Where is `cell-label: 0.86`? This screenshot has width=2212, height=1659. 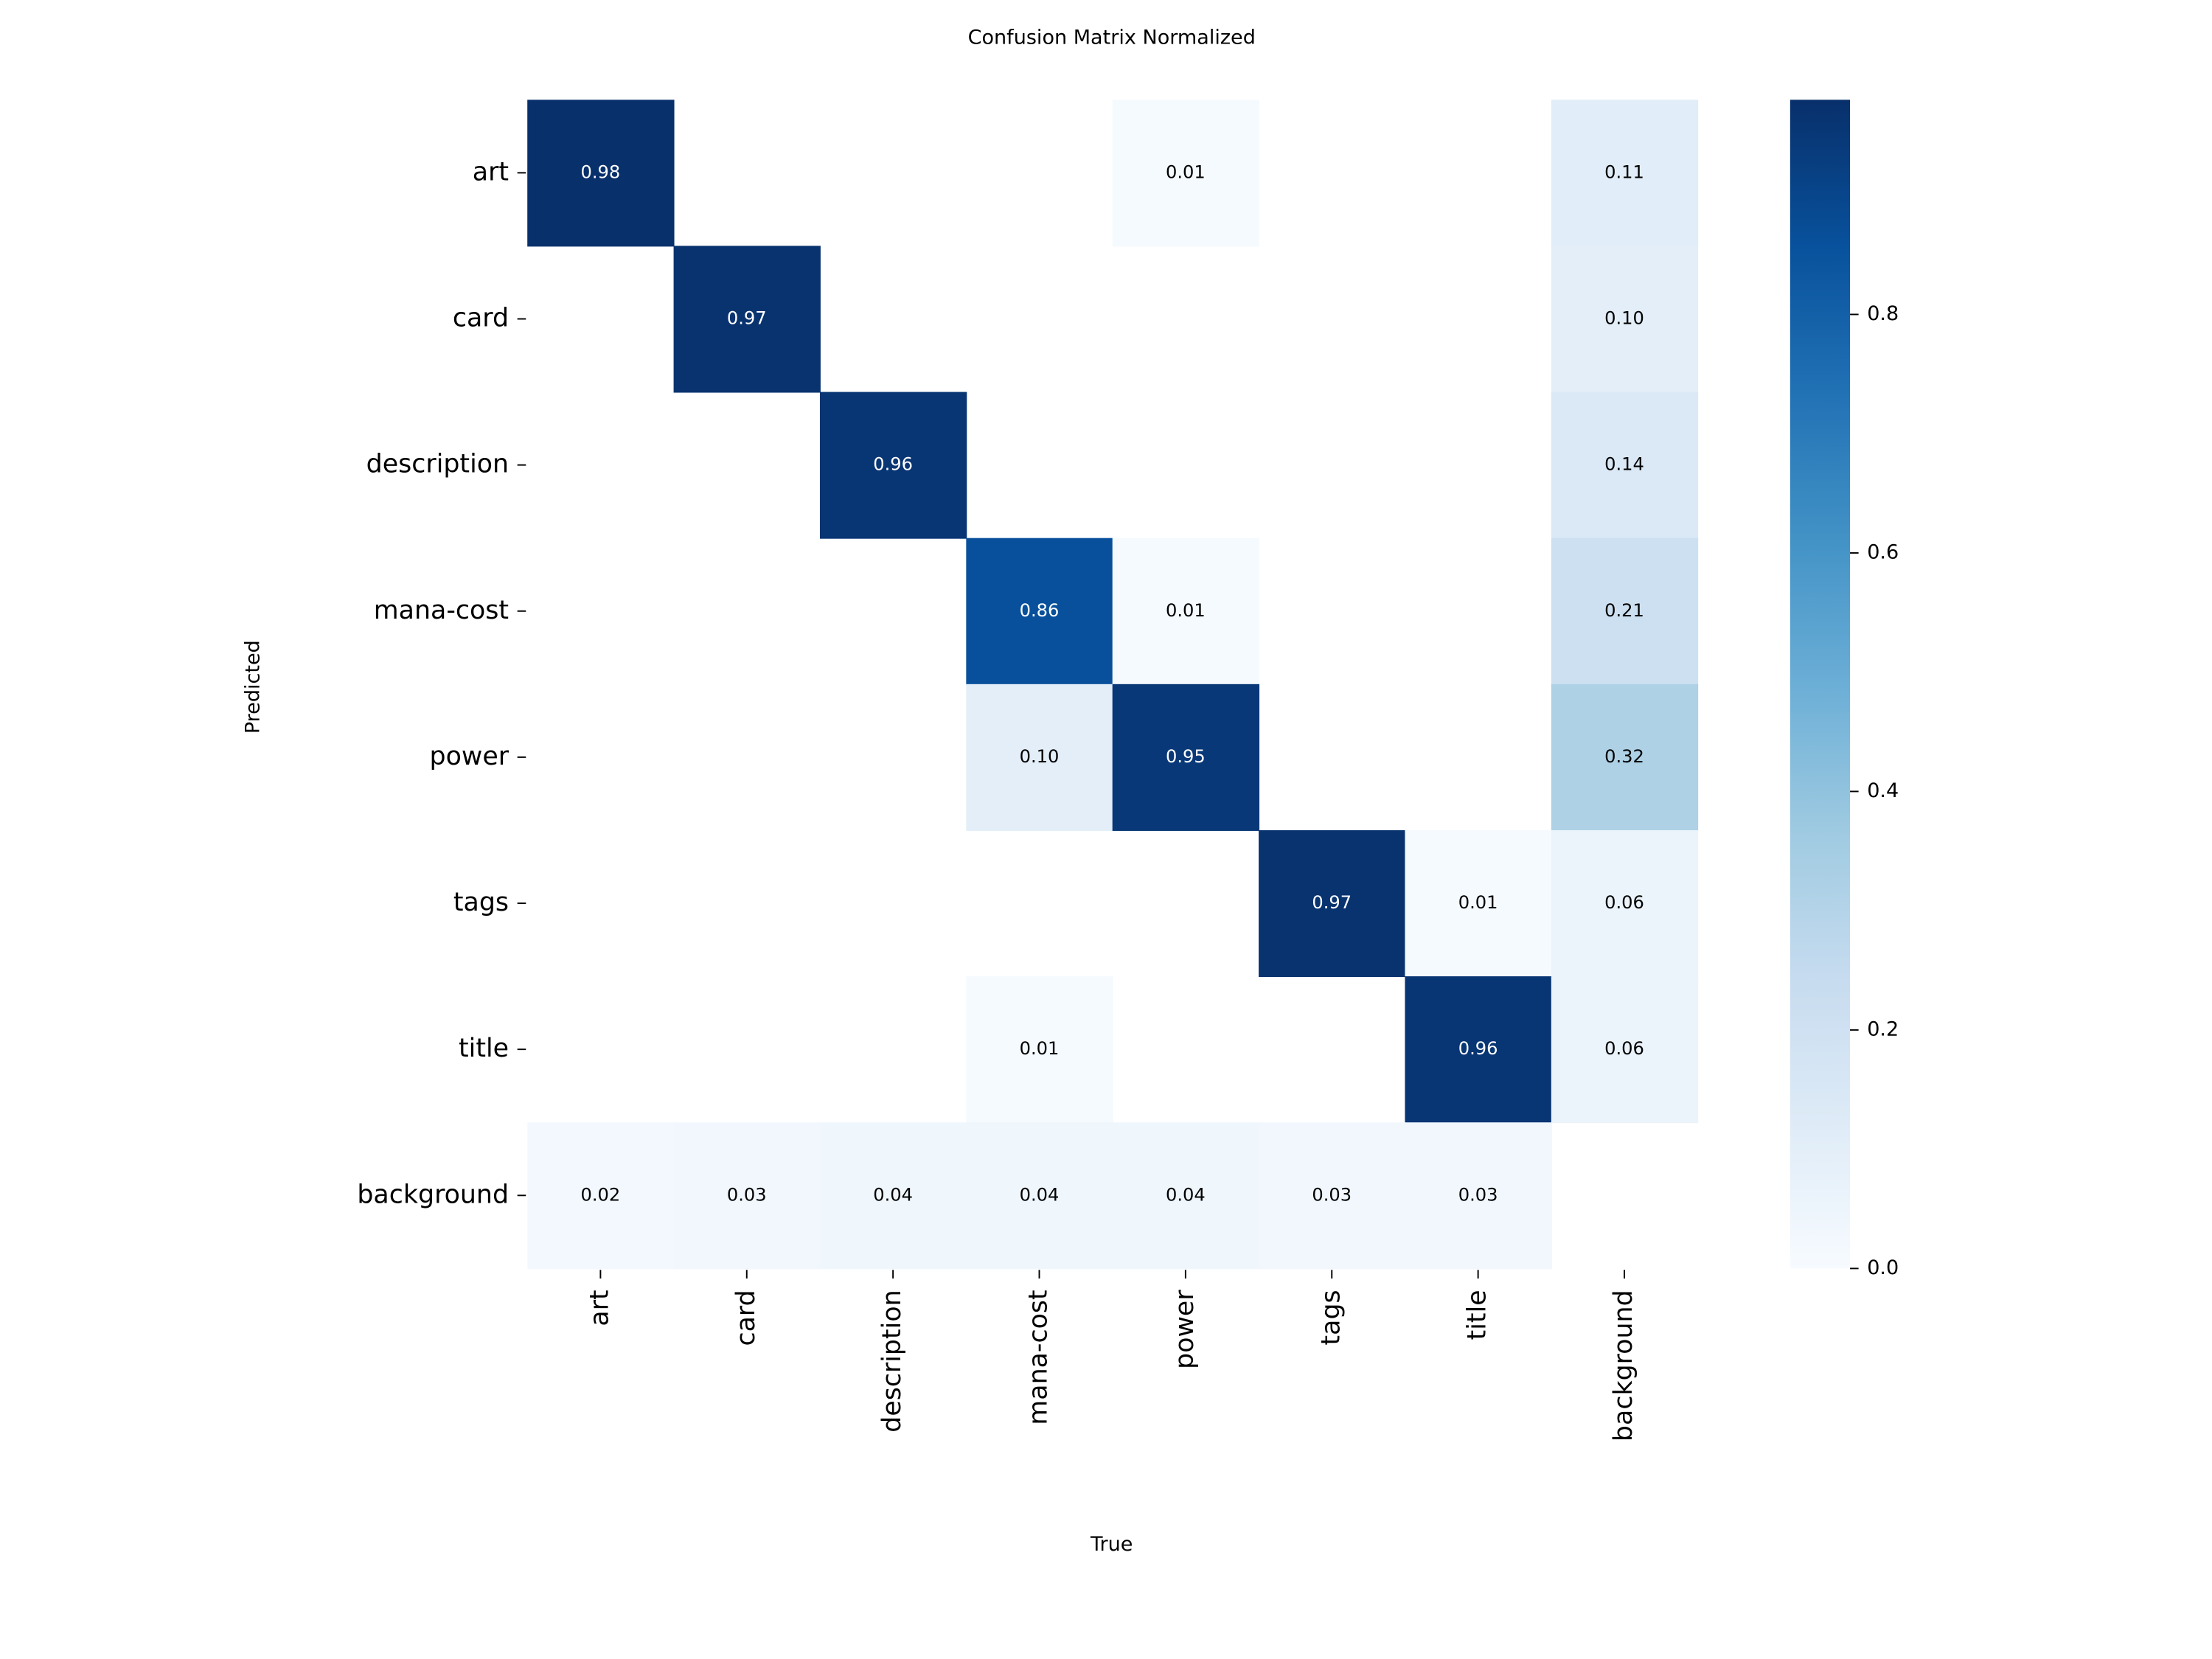 cell-label: 0.86 is located at coordinates (1040, 610).